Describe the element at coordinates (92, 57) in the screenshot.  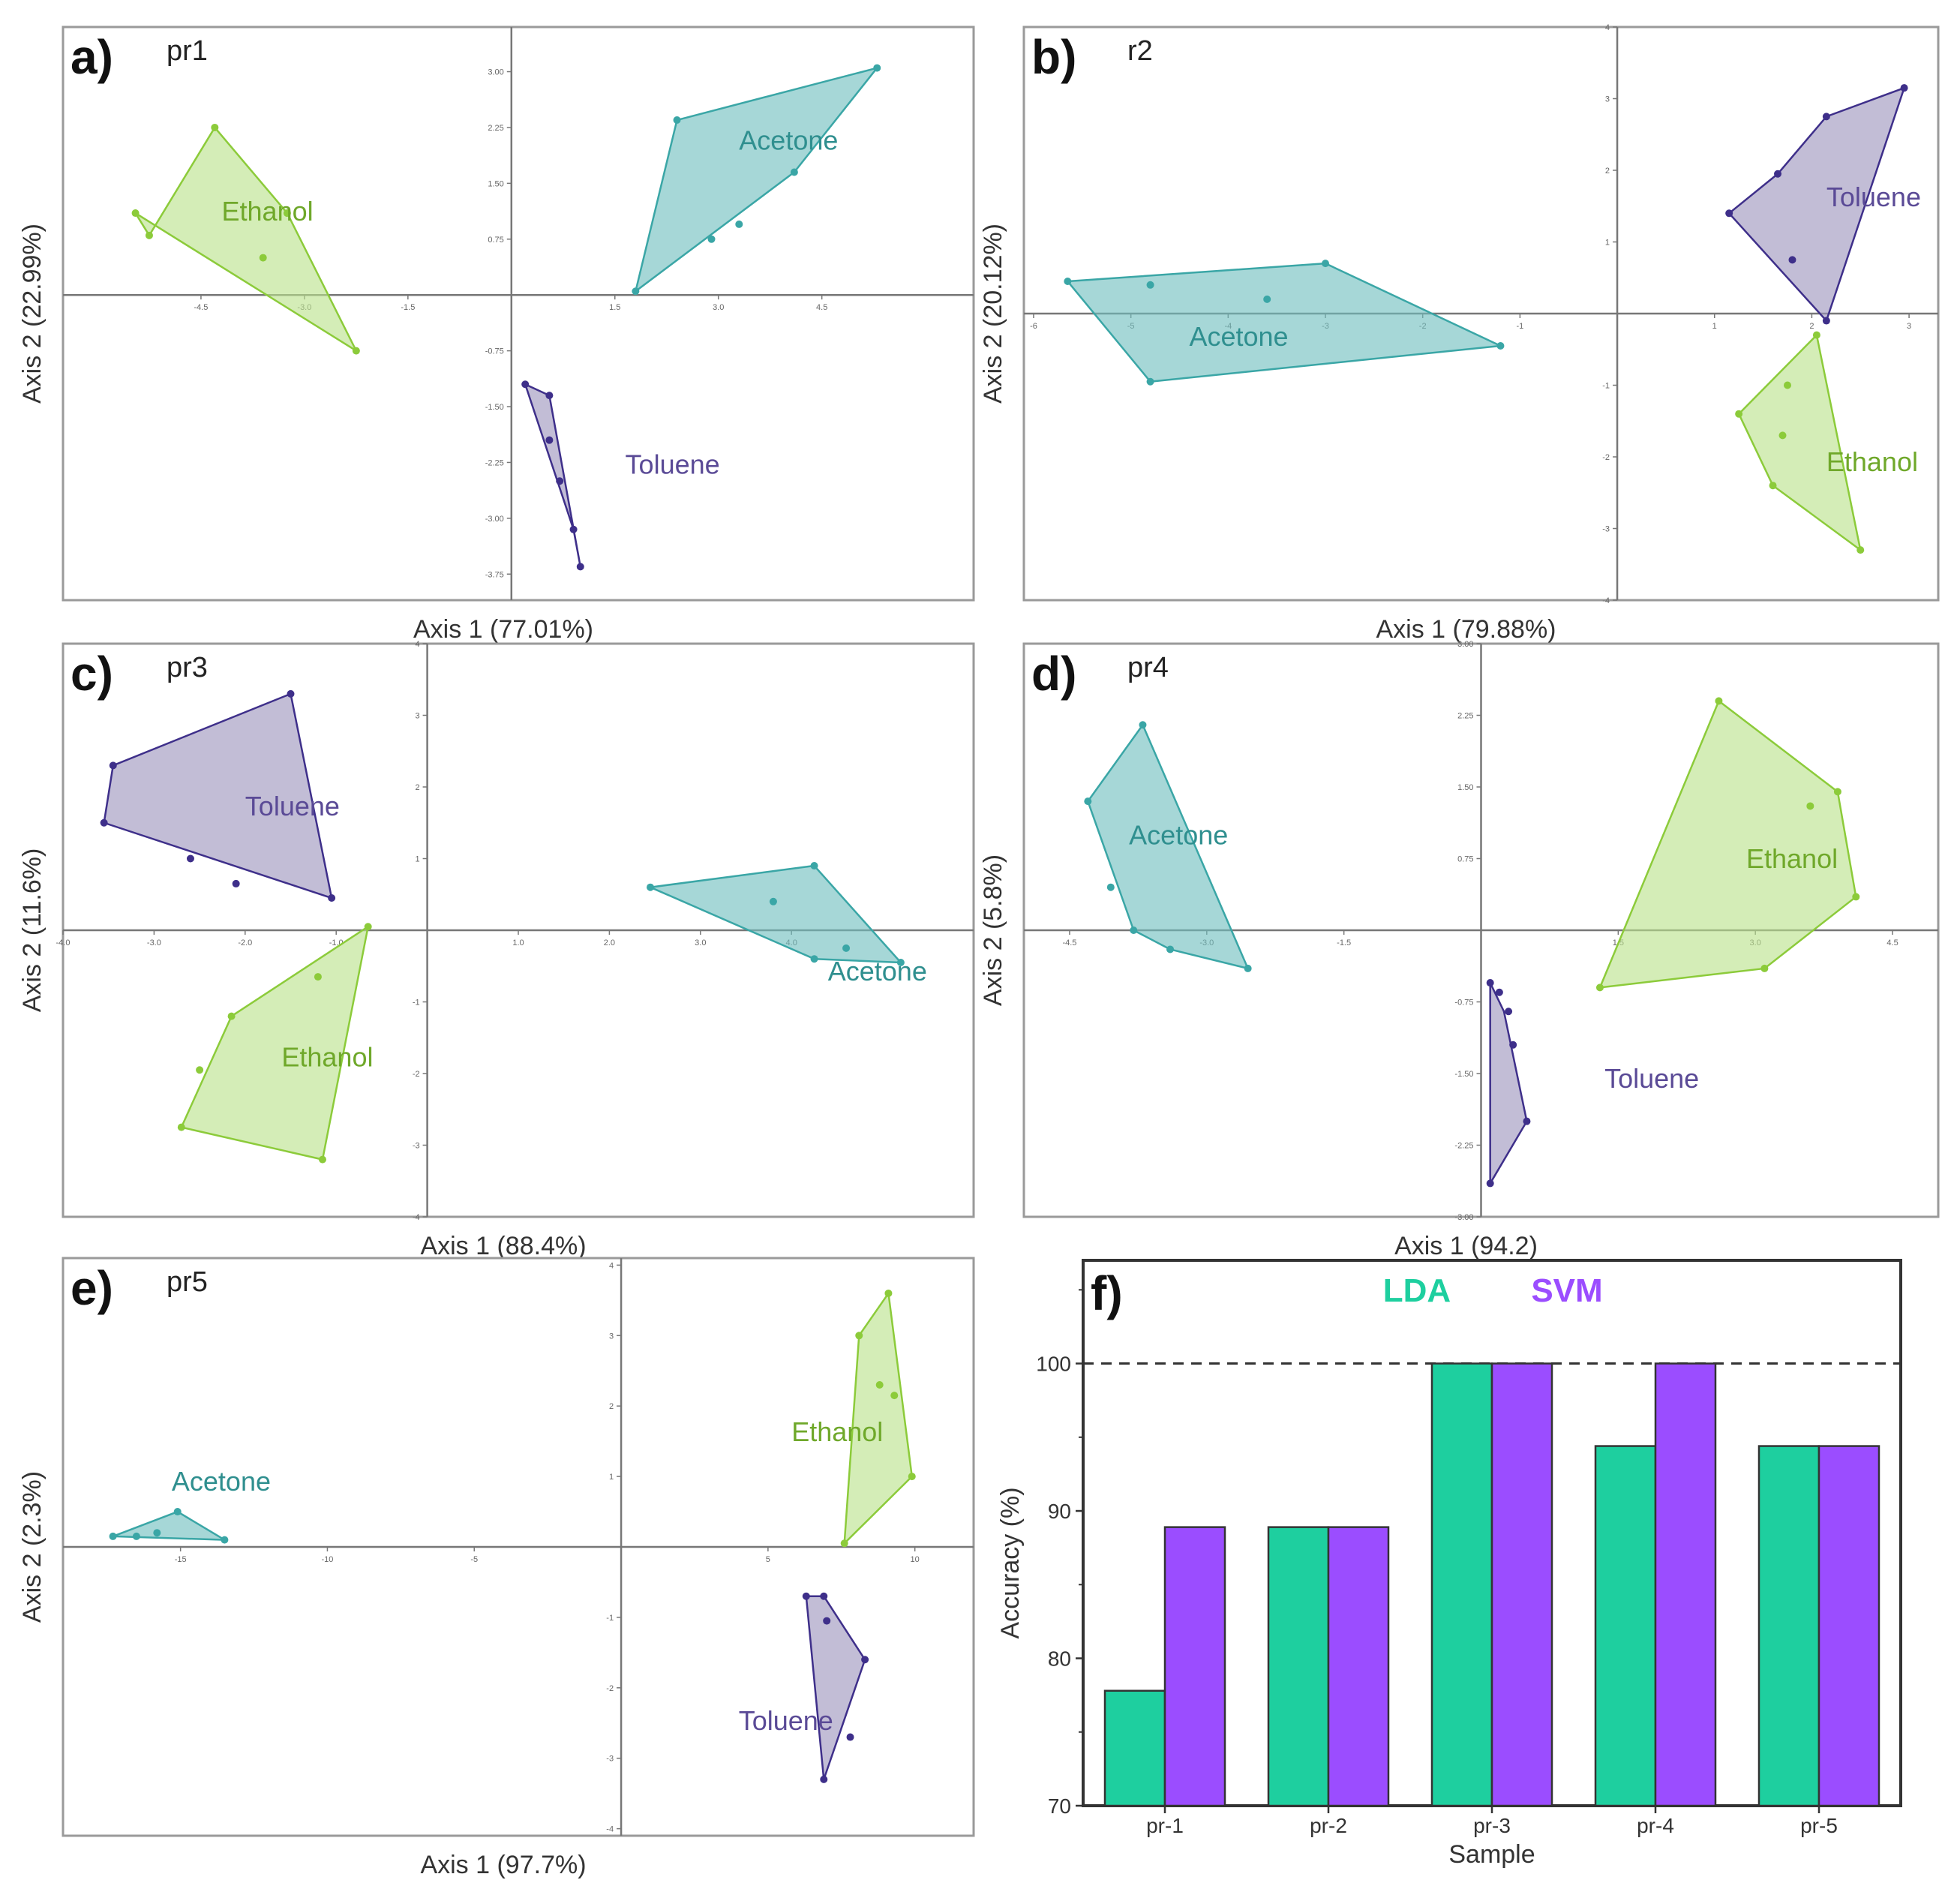
I see `panel-letter: a)` at that location.